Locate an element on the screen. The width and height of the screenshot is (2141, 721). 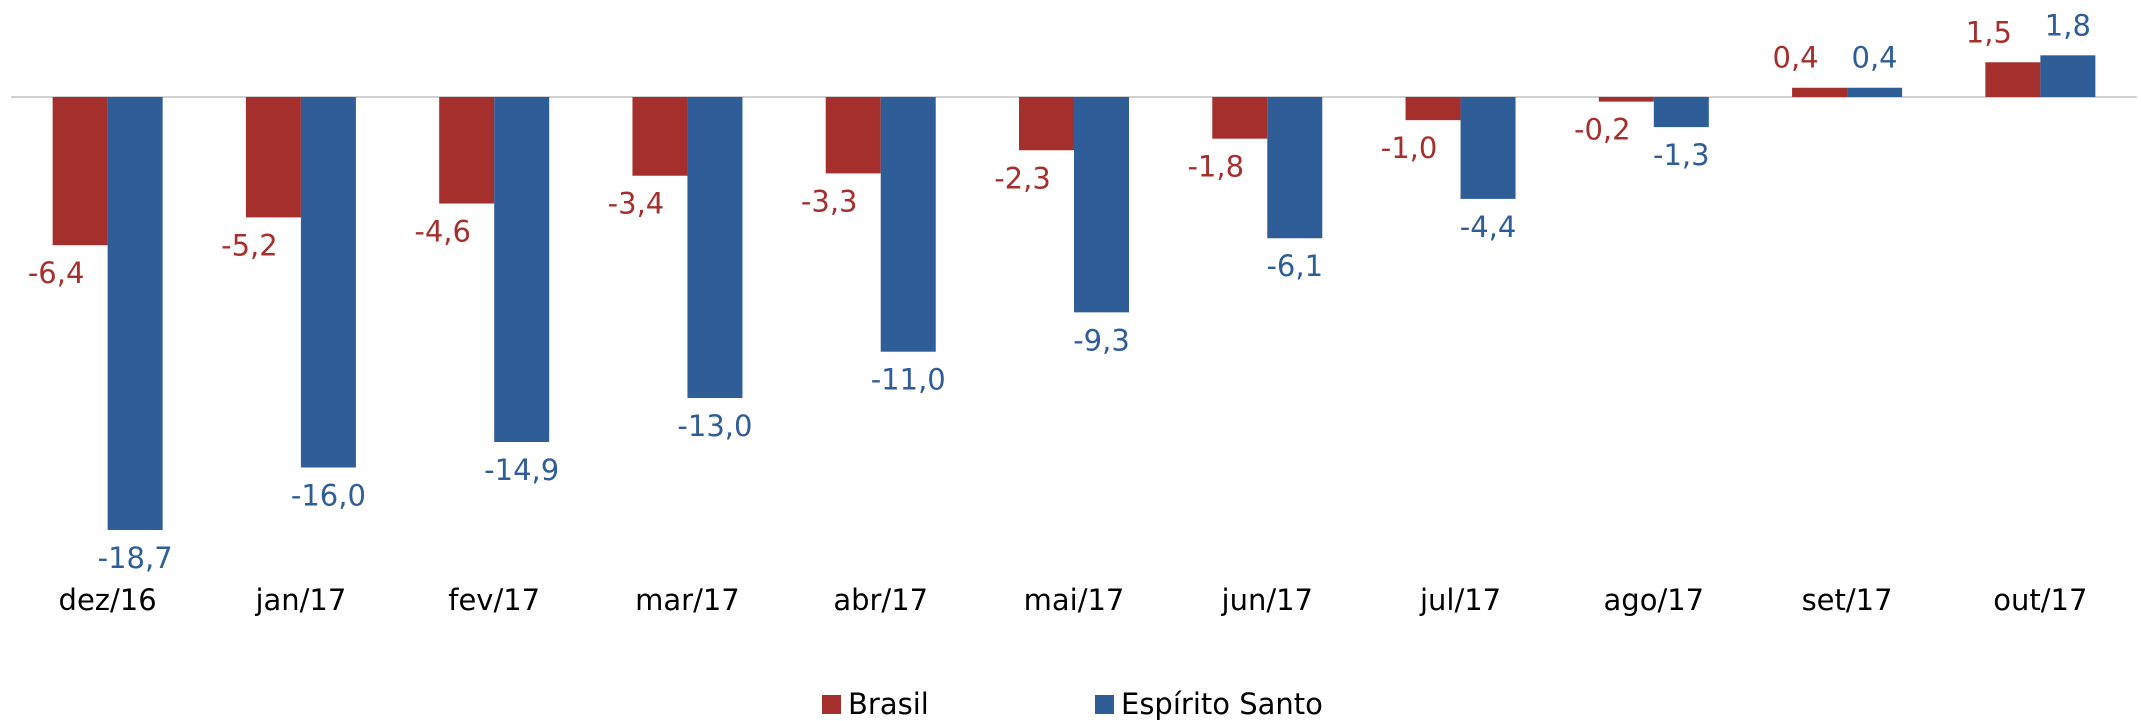
x-tick-label: set/17 is located at coordinates (1847, 600).